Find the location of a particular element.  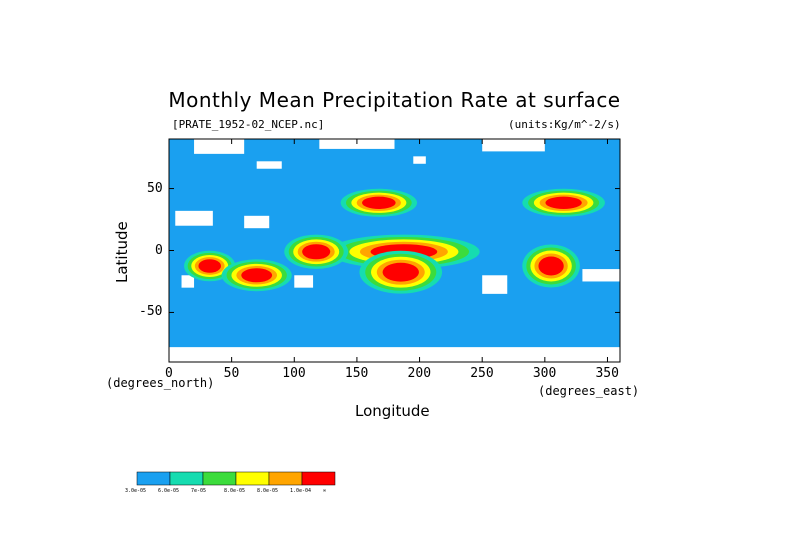

x-tick-label: 250 is located at coordinates (482, 373).